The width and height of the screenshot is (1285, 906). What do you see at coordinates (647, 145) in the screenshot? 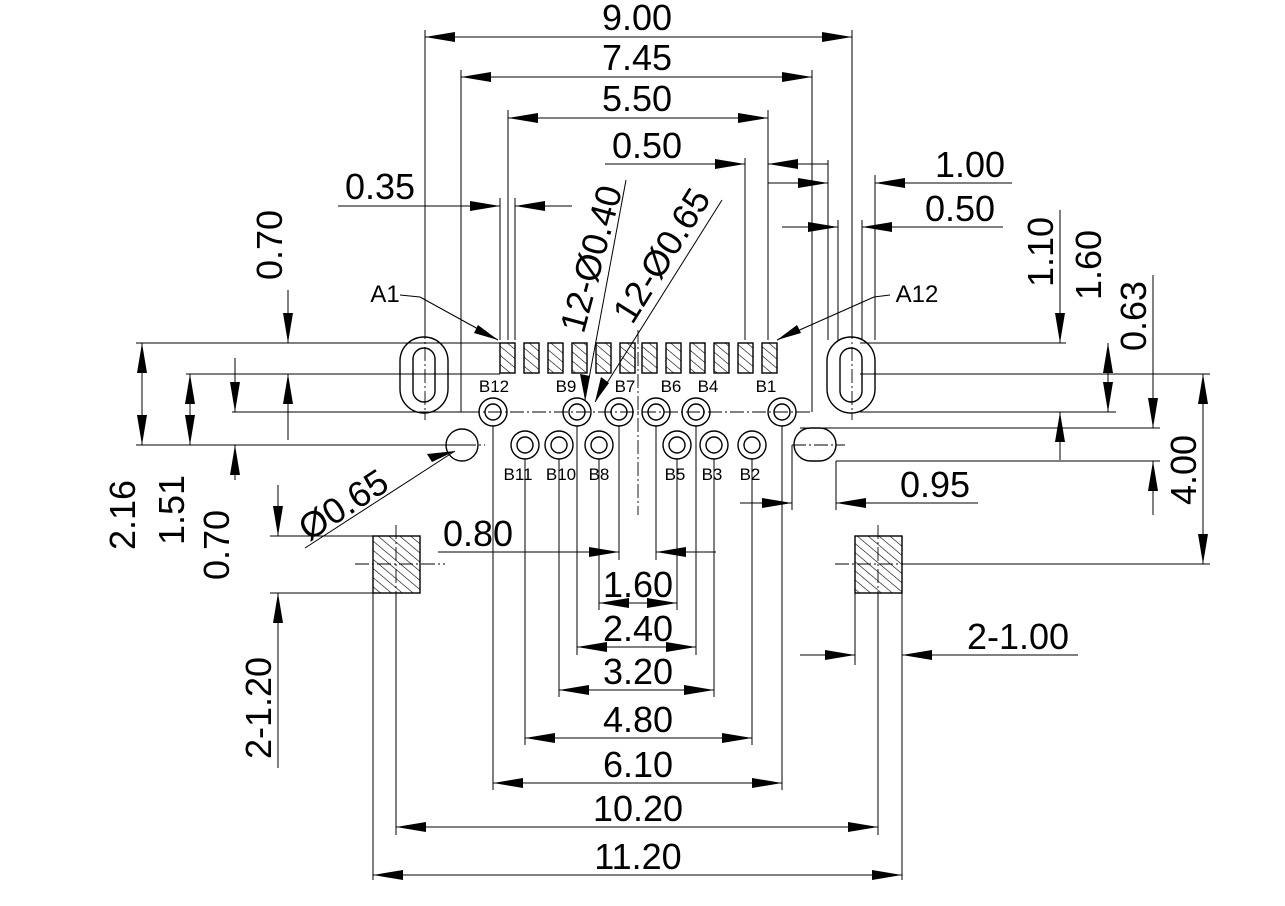
I see `dim-0-50-top: 0.50` at bounding box center [647, 145].